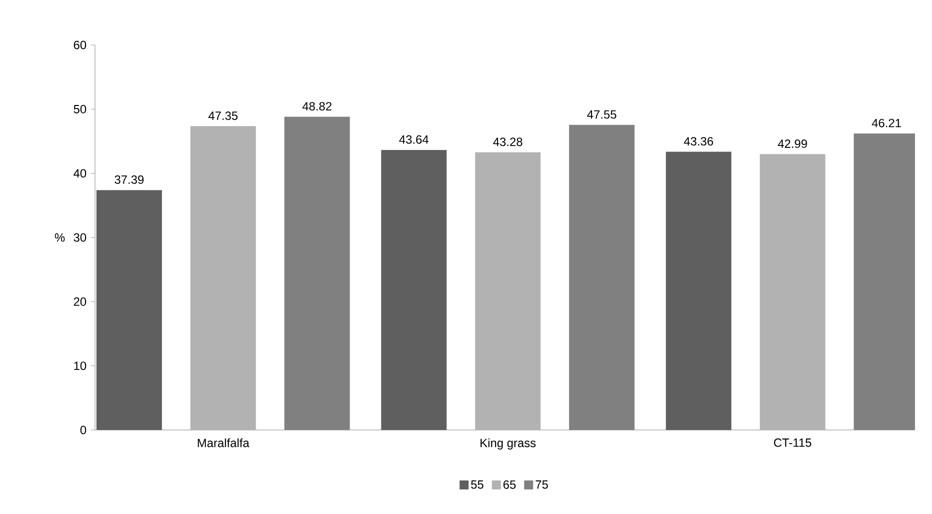 The image size is (932, 514). I want to click on y-tick-label: 50, so click(80, 109).